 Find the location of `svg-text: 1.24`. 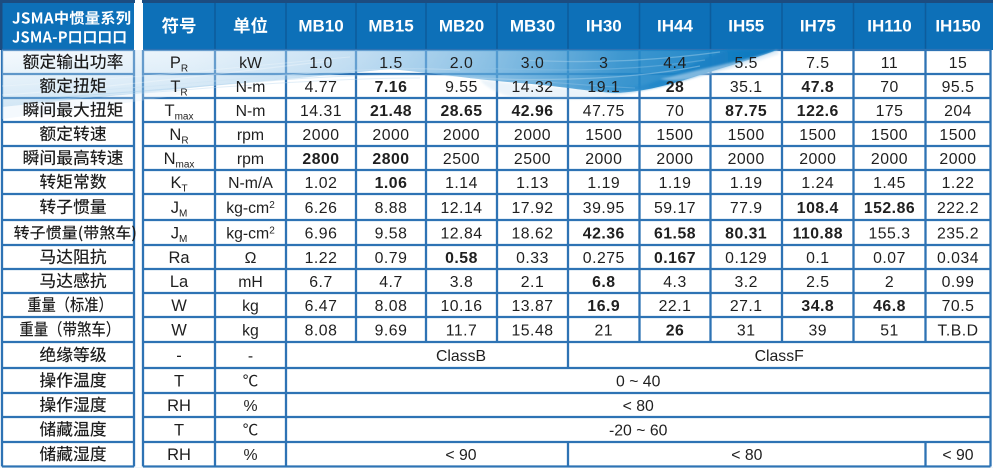

svg-text: 1.24 is located at coordinates (817, 183).